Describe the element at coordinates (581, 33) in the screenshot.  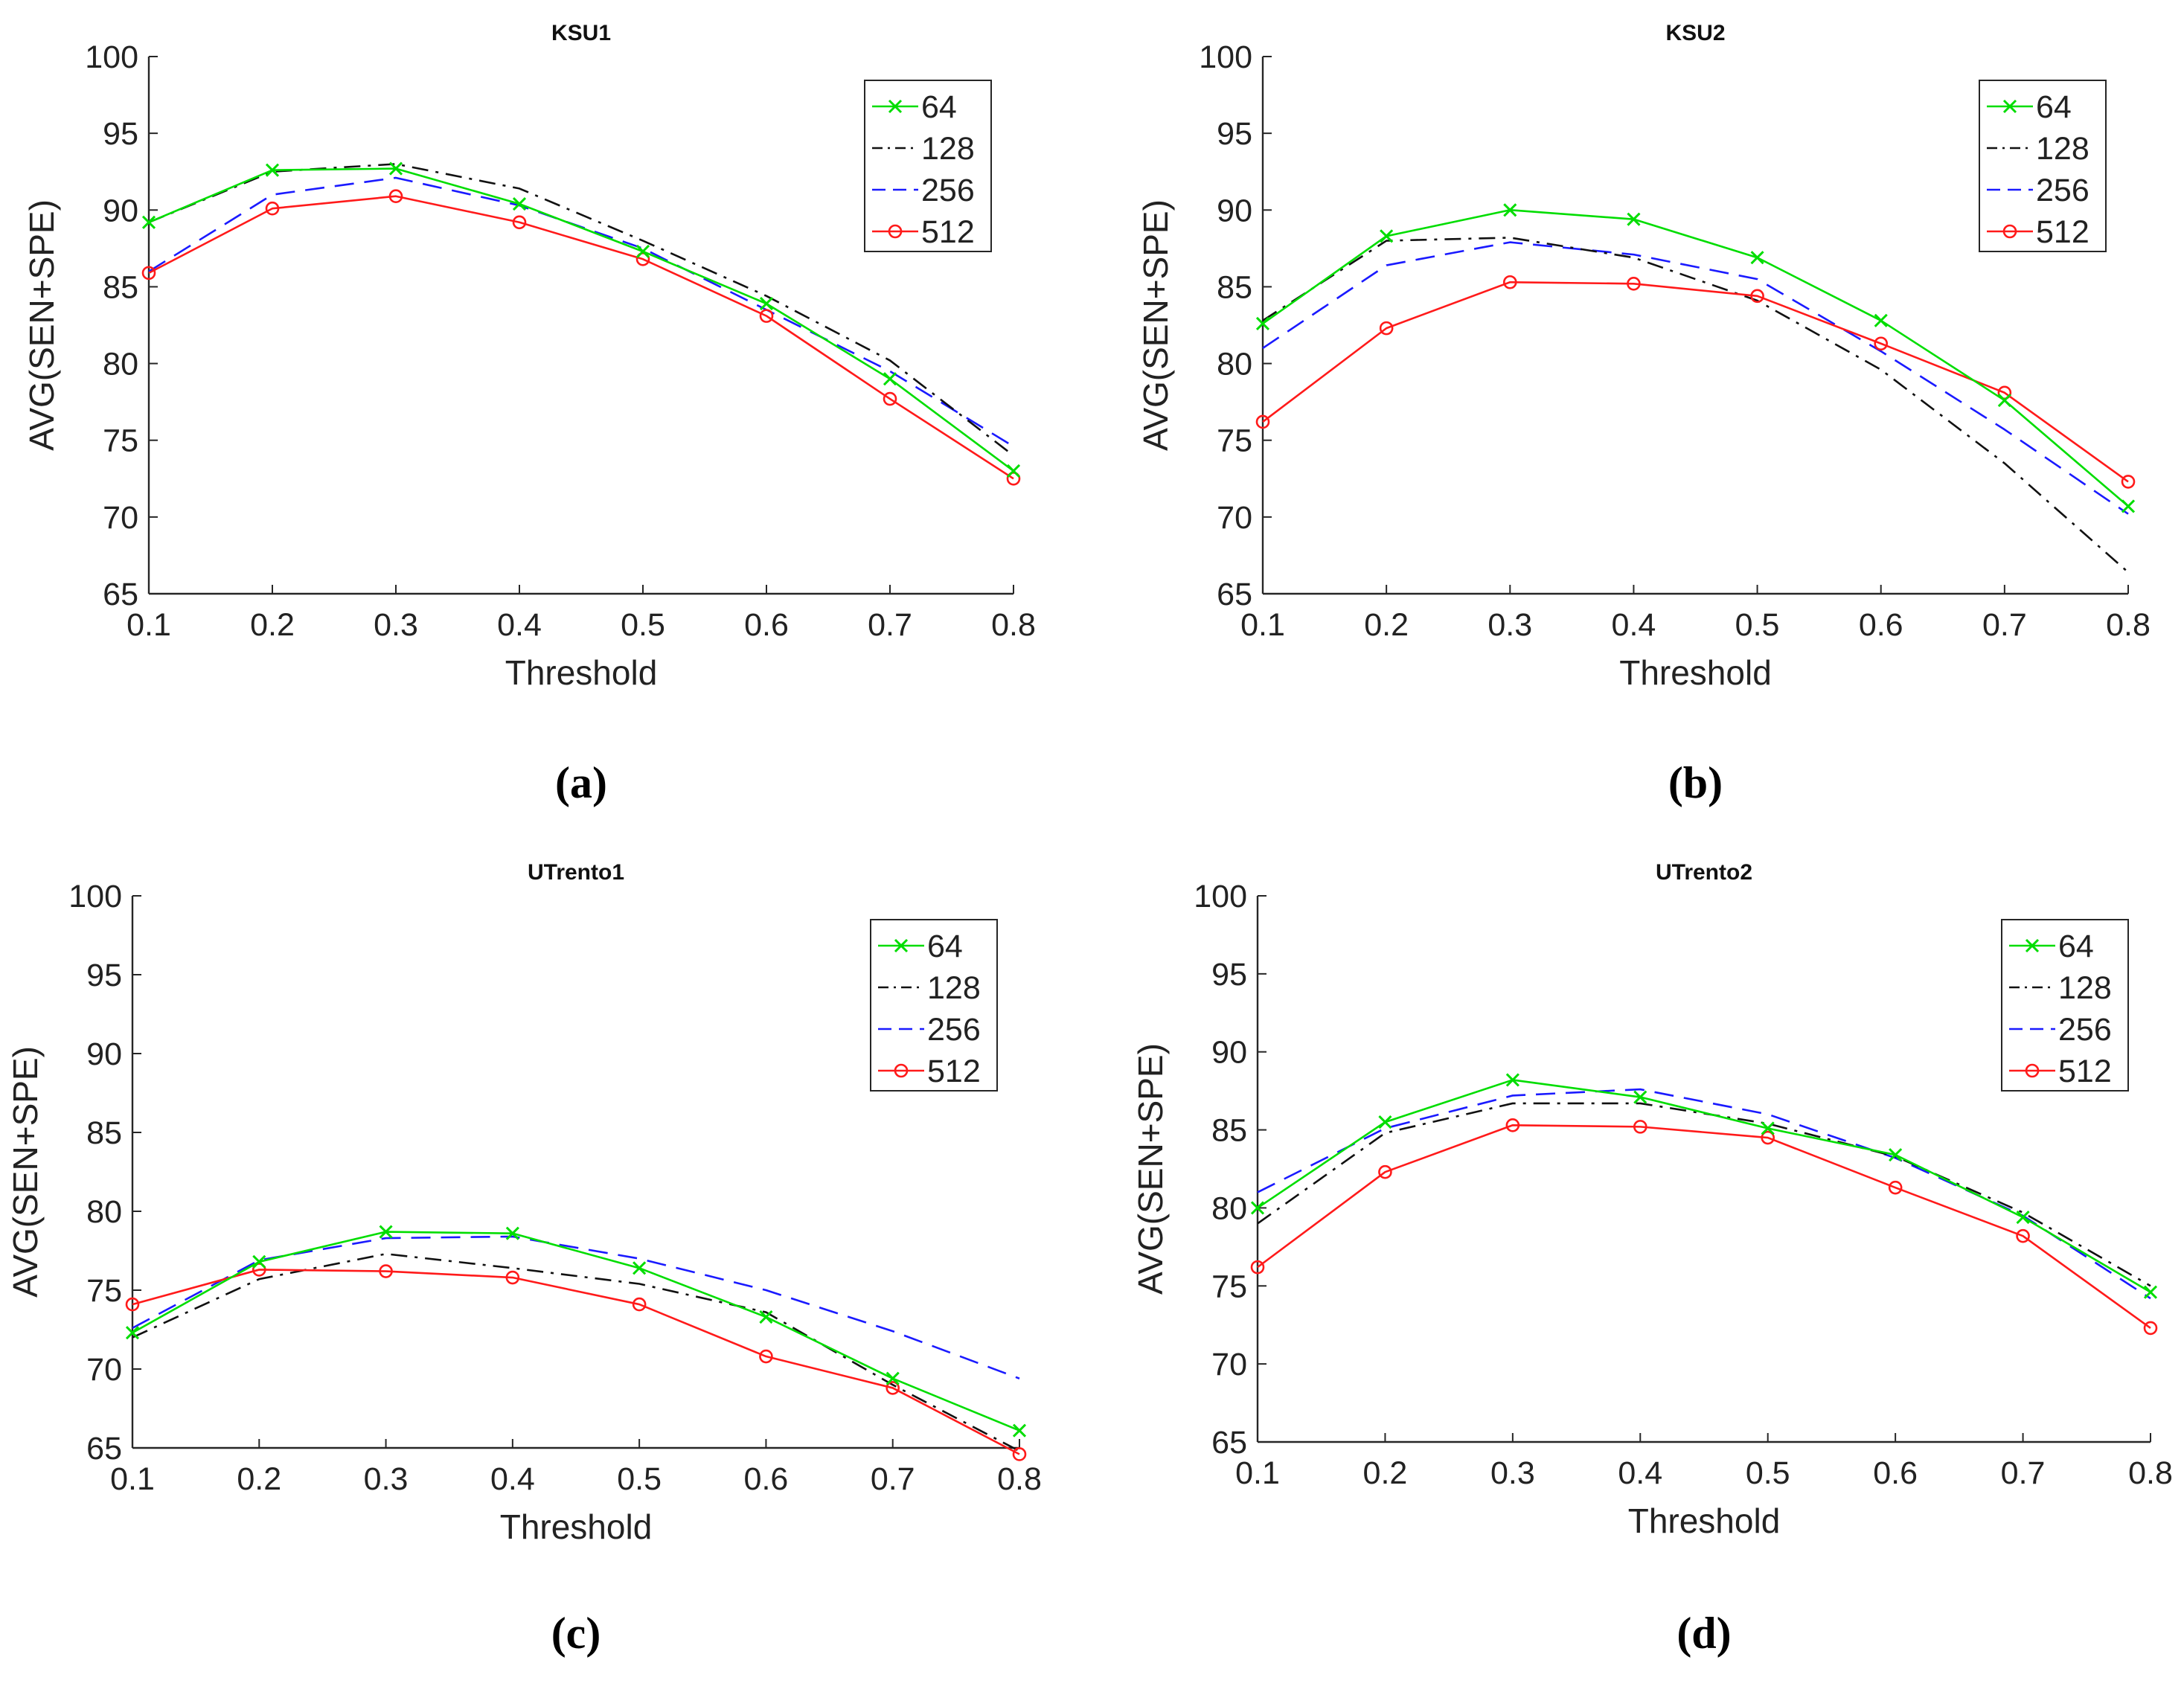
I see `chart-title: KSU1` at that location.